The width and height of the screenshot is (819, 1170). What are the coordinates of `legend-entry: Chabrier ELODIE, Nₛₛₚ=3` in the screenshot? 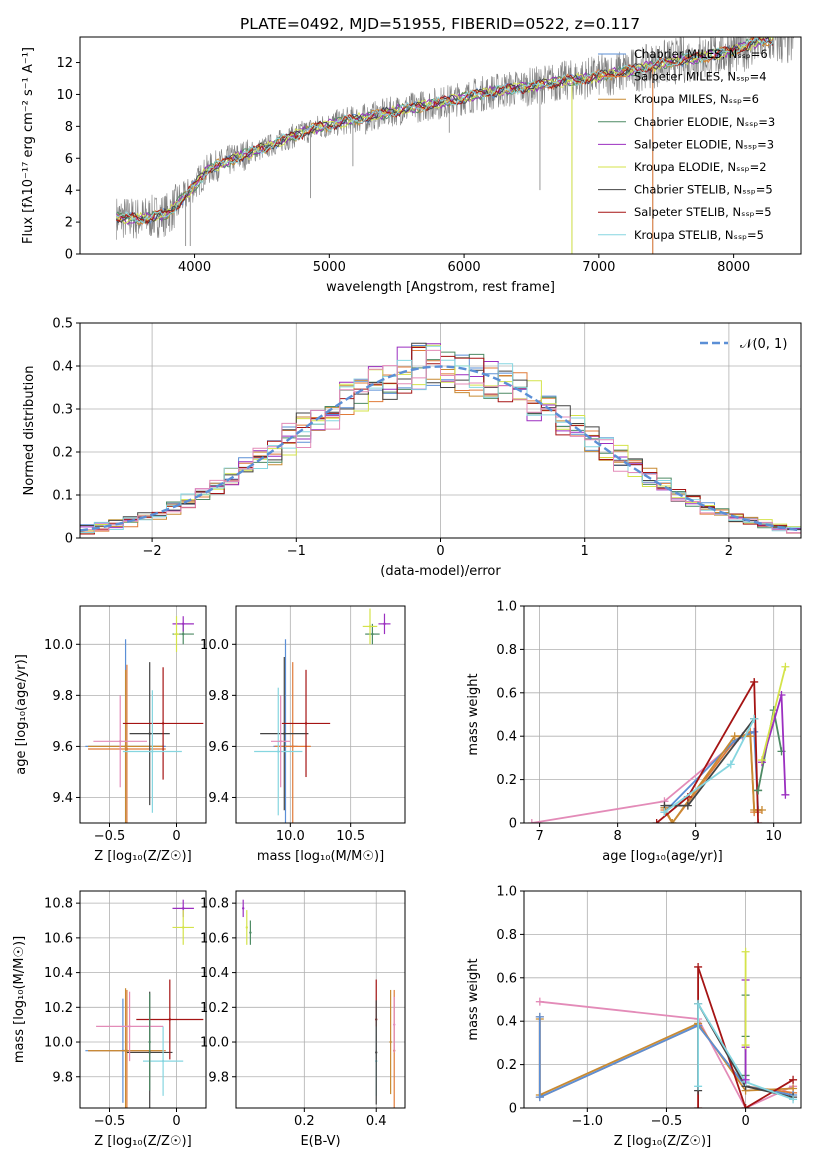 It's located at (704, 122).